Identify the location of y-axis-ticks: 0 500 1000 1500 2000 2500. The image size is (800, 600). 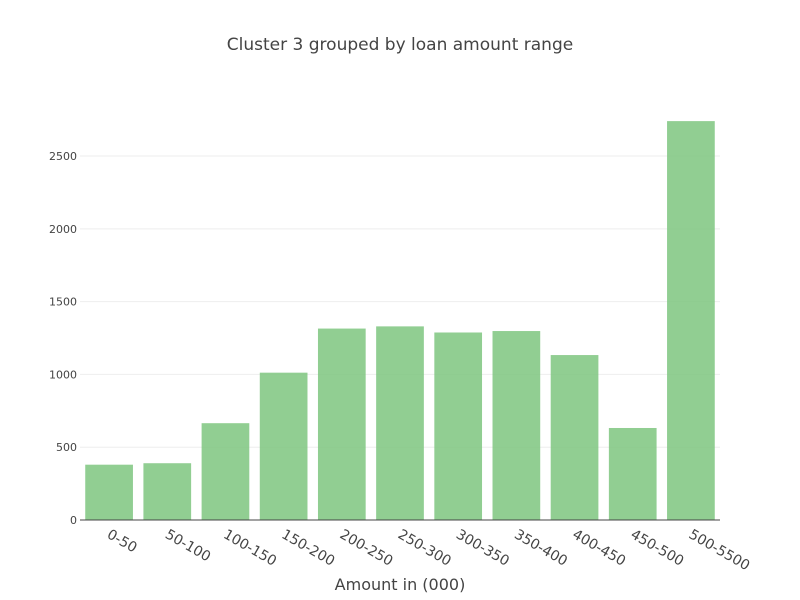
(63, 338).